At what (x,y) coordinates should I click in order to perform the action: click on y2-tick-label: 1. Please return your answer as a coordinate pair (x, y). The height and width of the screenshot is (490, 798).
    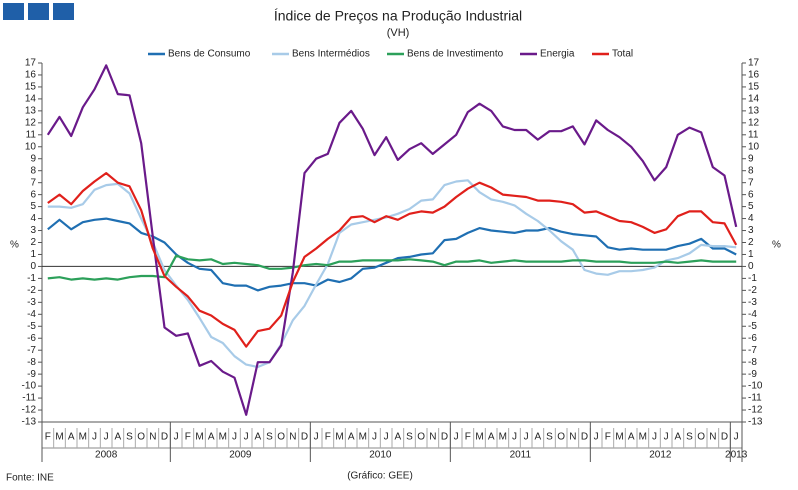
    Looking at the image, I should click on (751, 254).